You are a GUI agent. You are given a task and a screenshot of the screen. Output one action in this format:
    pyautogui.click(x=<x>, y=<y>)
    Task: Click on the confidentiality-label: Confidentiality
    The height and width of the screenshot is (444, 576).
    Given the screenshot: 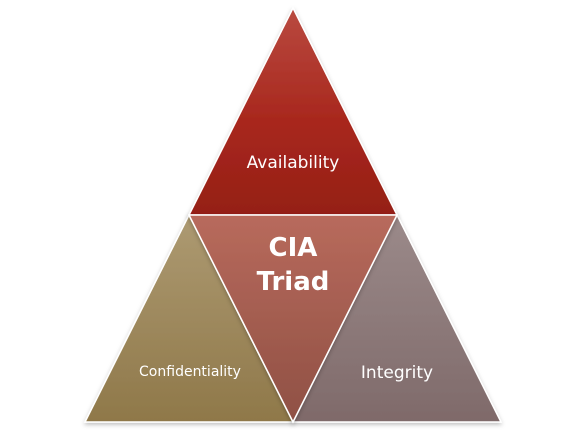 What is the action you would take?
    pyautogui.click(x=190, y=372)
    